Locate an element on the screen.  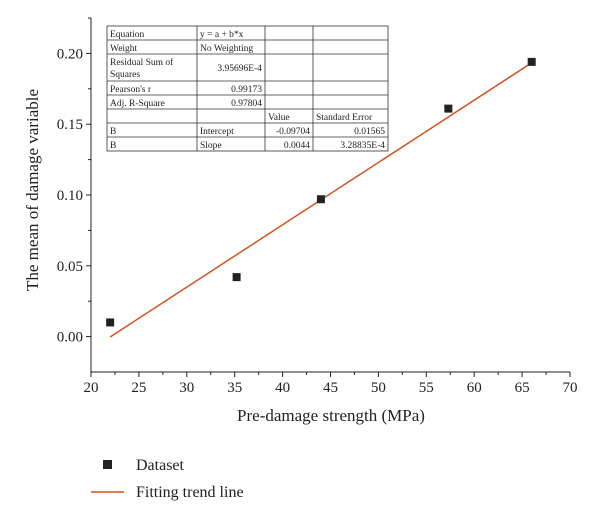
x-tick-label: 50 is located at coordinates (378, 388).